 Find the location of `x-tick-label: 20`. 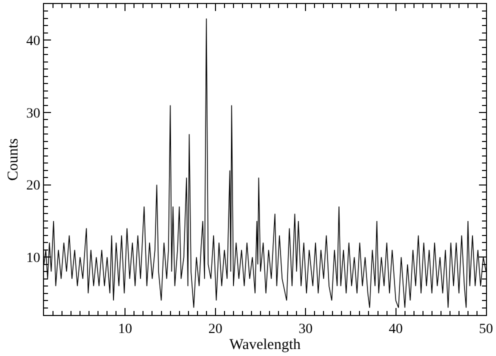

x-tick-label: 20 is located at coordinates (215, 329).